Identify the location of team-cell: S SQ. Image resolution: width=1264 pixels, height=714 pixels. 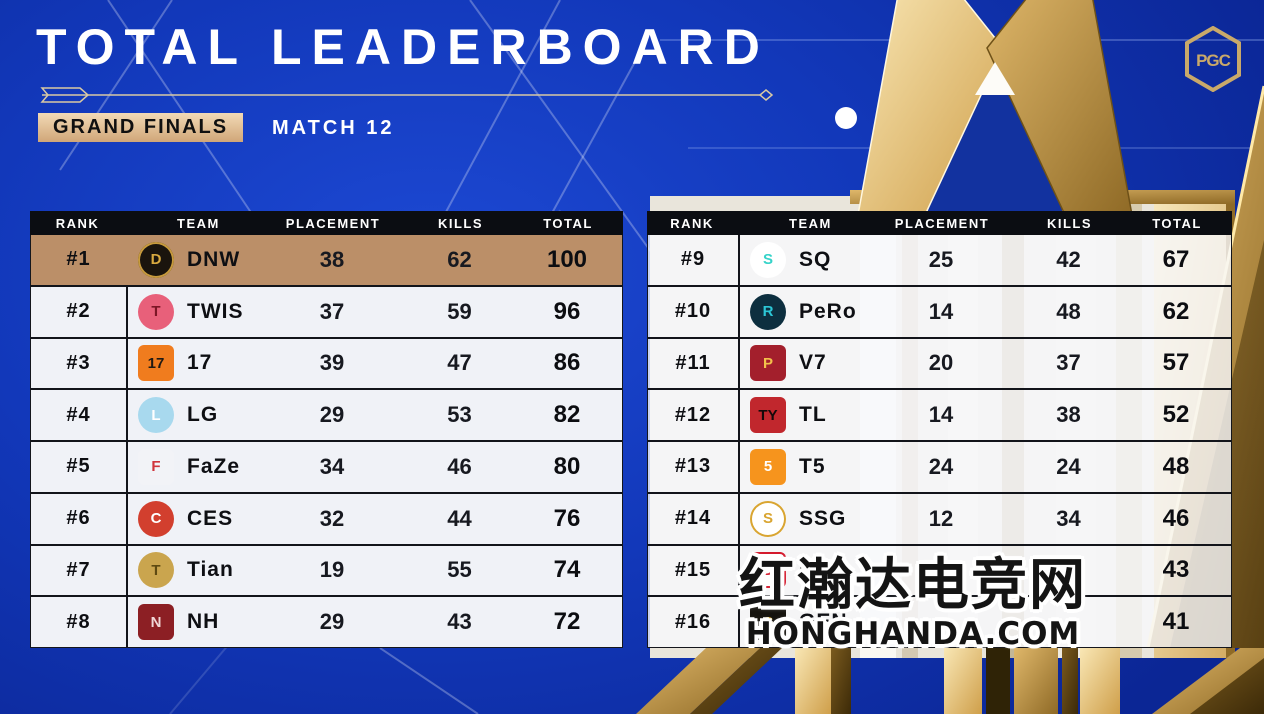
(802, 259).